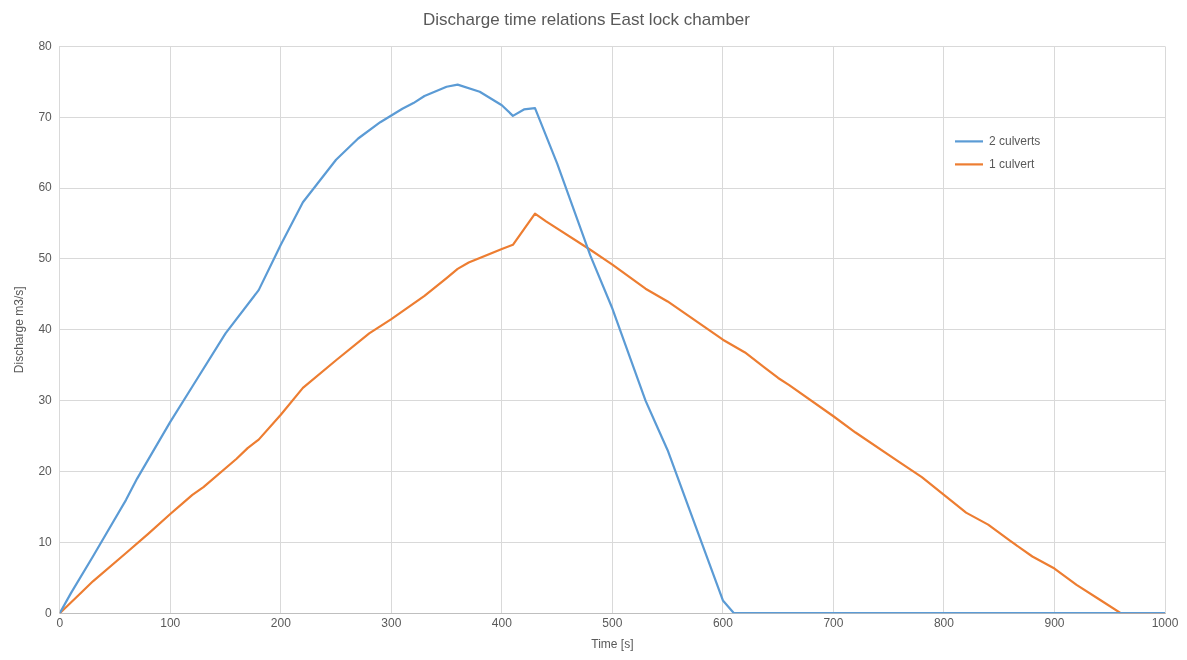  I want to click on x-tick-label: 600, so click(723, 622).